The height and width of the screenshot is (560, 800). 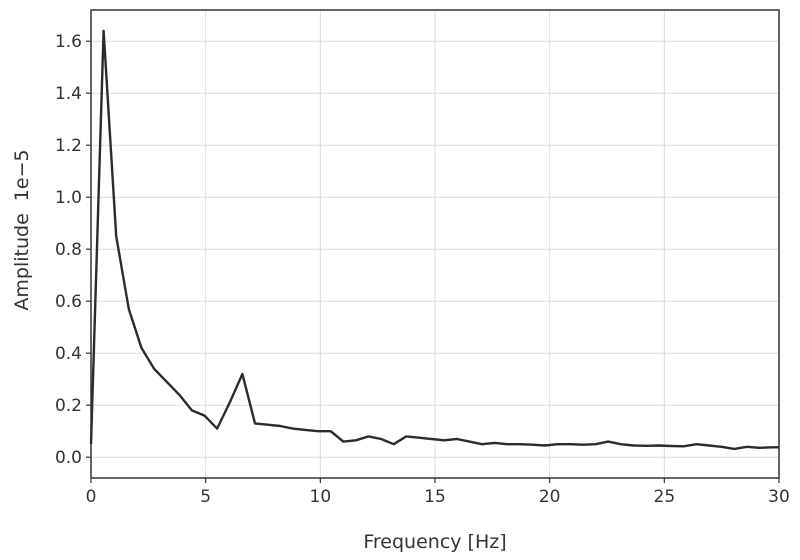 I want to click on x-axis: 0 5 10 15 20 25 30, so click(x=438, y=492).